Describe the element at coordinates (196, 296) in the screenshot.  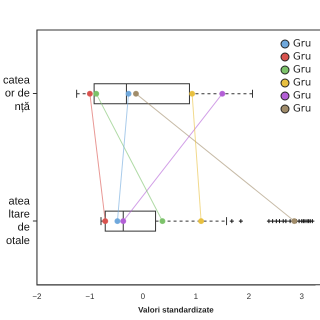
I see `x-tick-label: 1` at that location.